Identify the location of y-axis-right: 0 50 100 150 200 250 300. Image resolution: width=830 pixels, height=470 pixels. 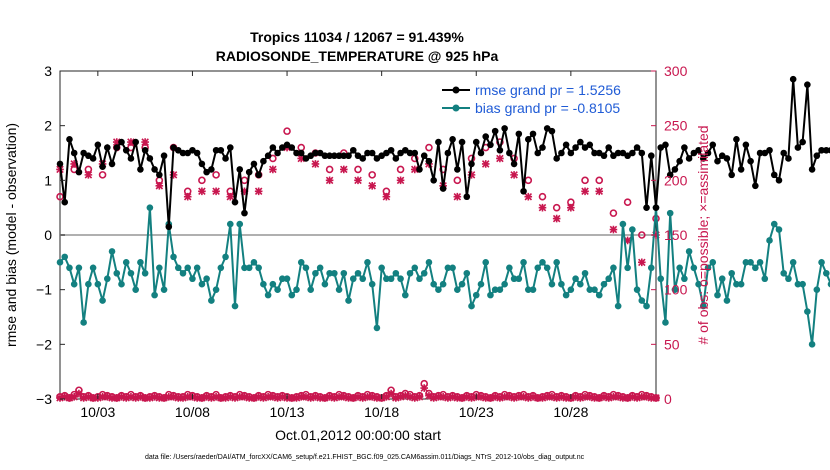
(669, 235).